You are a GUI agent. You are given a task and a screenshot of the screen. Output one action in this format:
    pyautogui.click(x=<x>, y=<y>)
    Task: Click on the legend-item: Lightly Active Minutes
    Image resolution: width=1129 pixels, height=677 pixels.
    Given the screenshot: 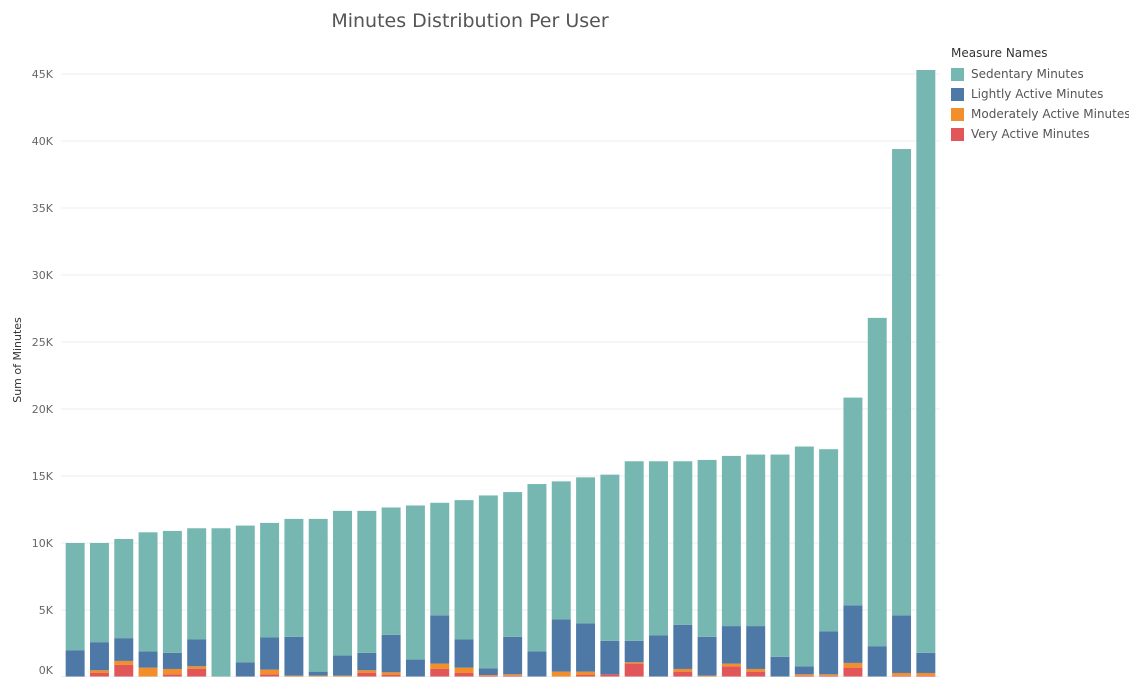 What is the action you would take?
    pyautogui.click(x=1040, y=94)
    